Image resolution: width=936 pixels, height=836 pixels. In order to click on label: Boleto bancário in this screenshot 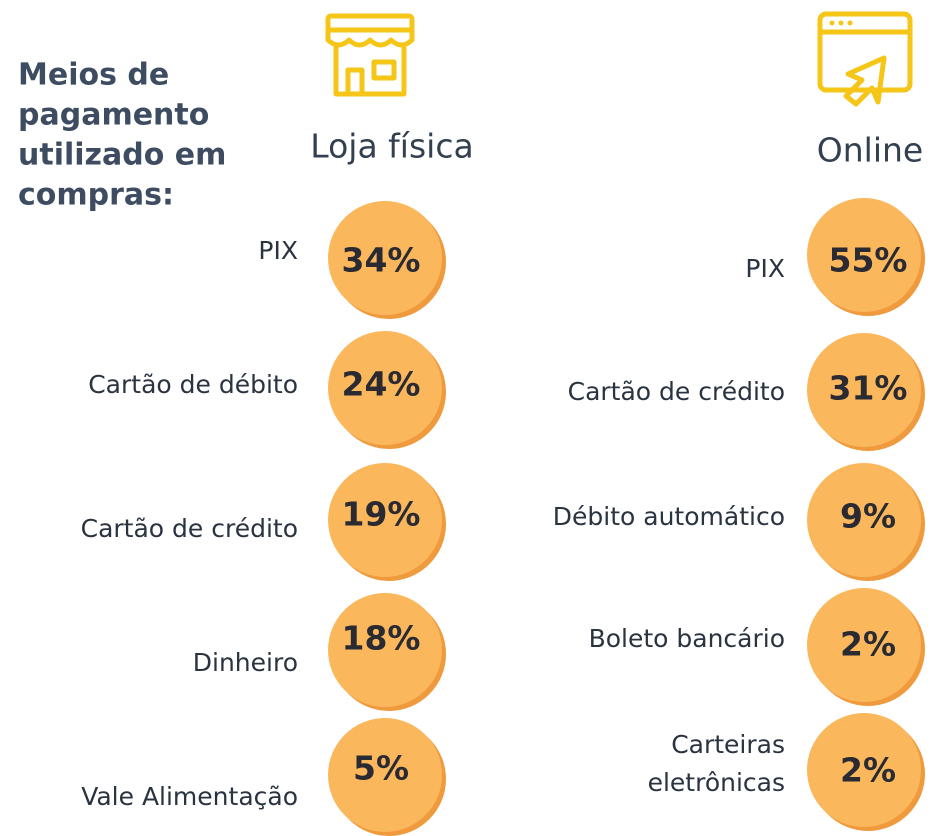, I will do `click(687, 638)`.